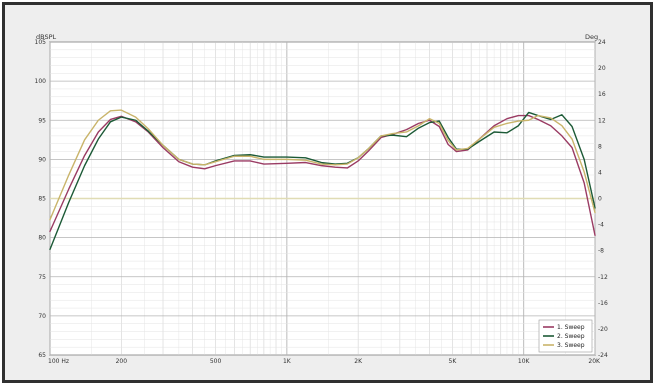  What do you see at coordinates (216, 361) in the screenshot?
I see `x-tick-label: 500` at bounding box center [216, 361].